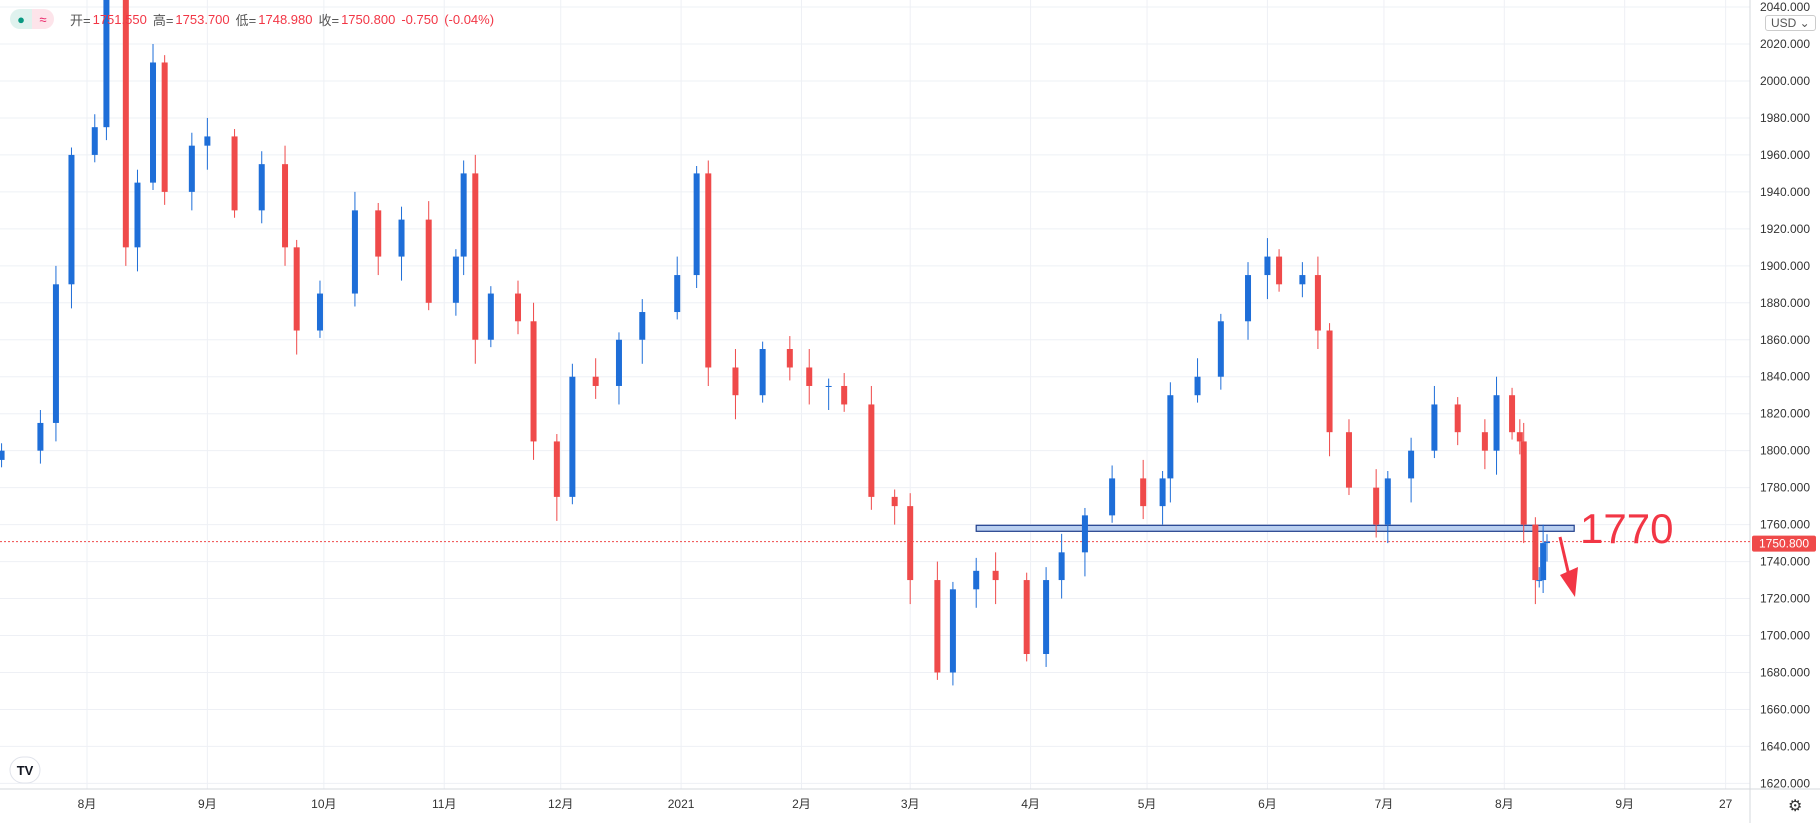  What do you see at coordinates (1384, 804) in the screenshot?
I see `time-tick-label: 7月` at bounding box center [1384, 804].